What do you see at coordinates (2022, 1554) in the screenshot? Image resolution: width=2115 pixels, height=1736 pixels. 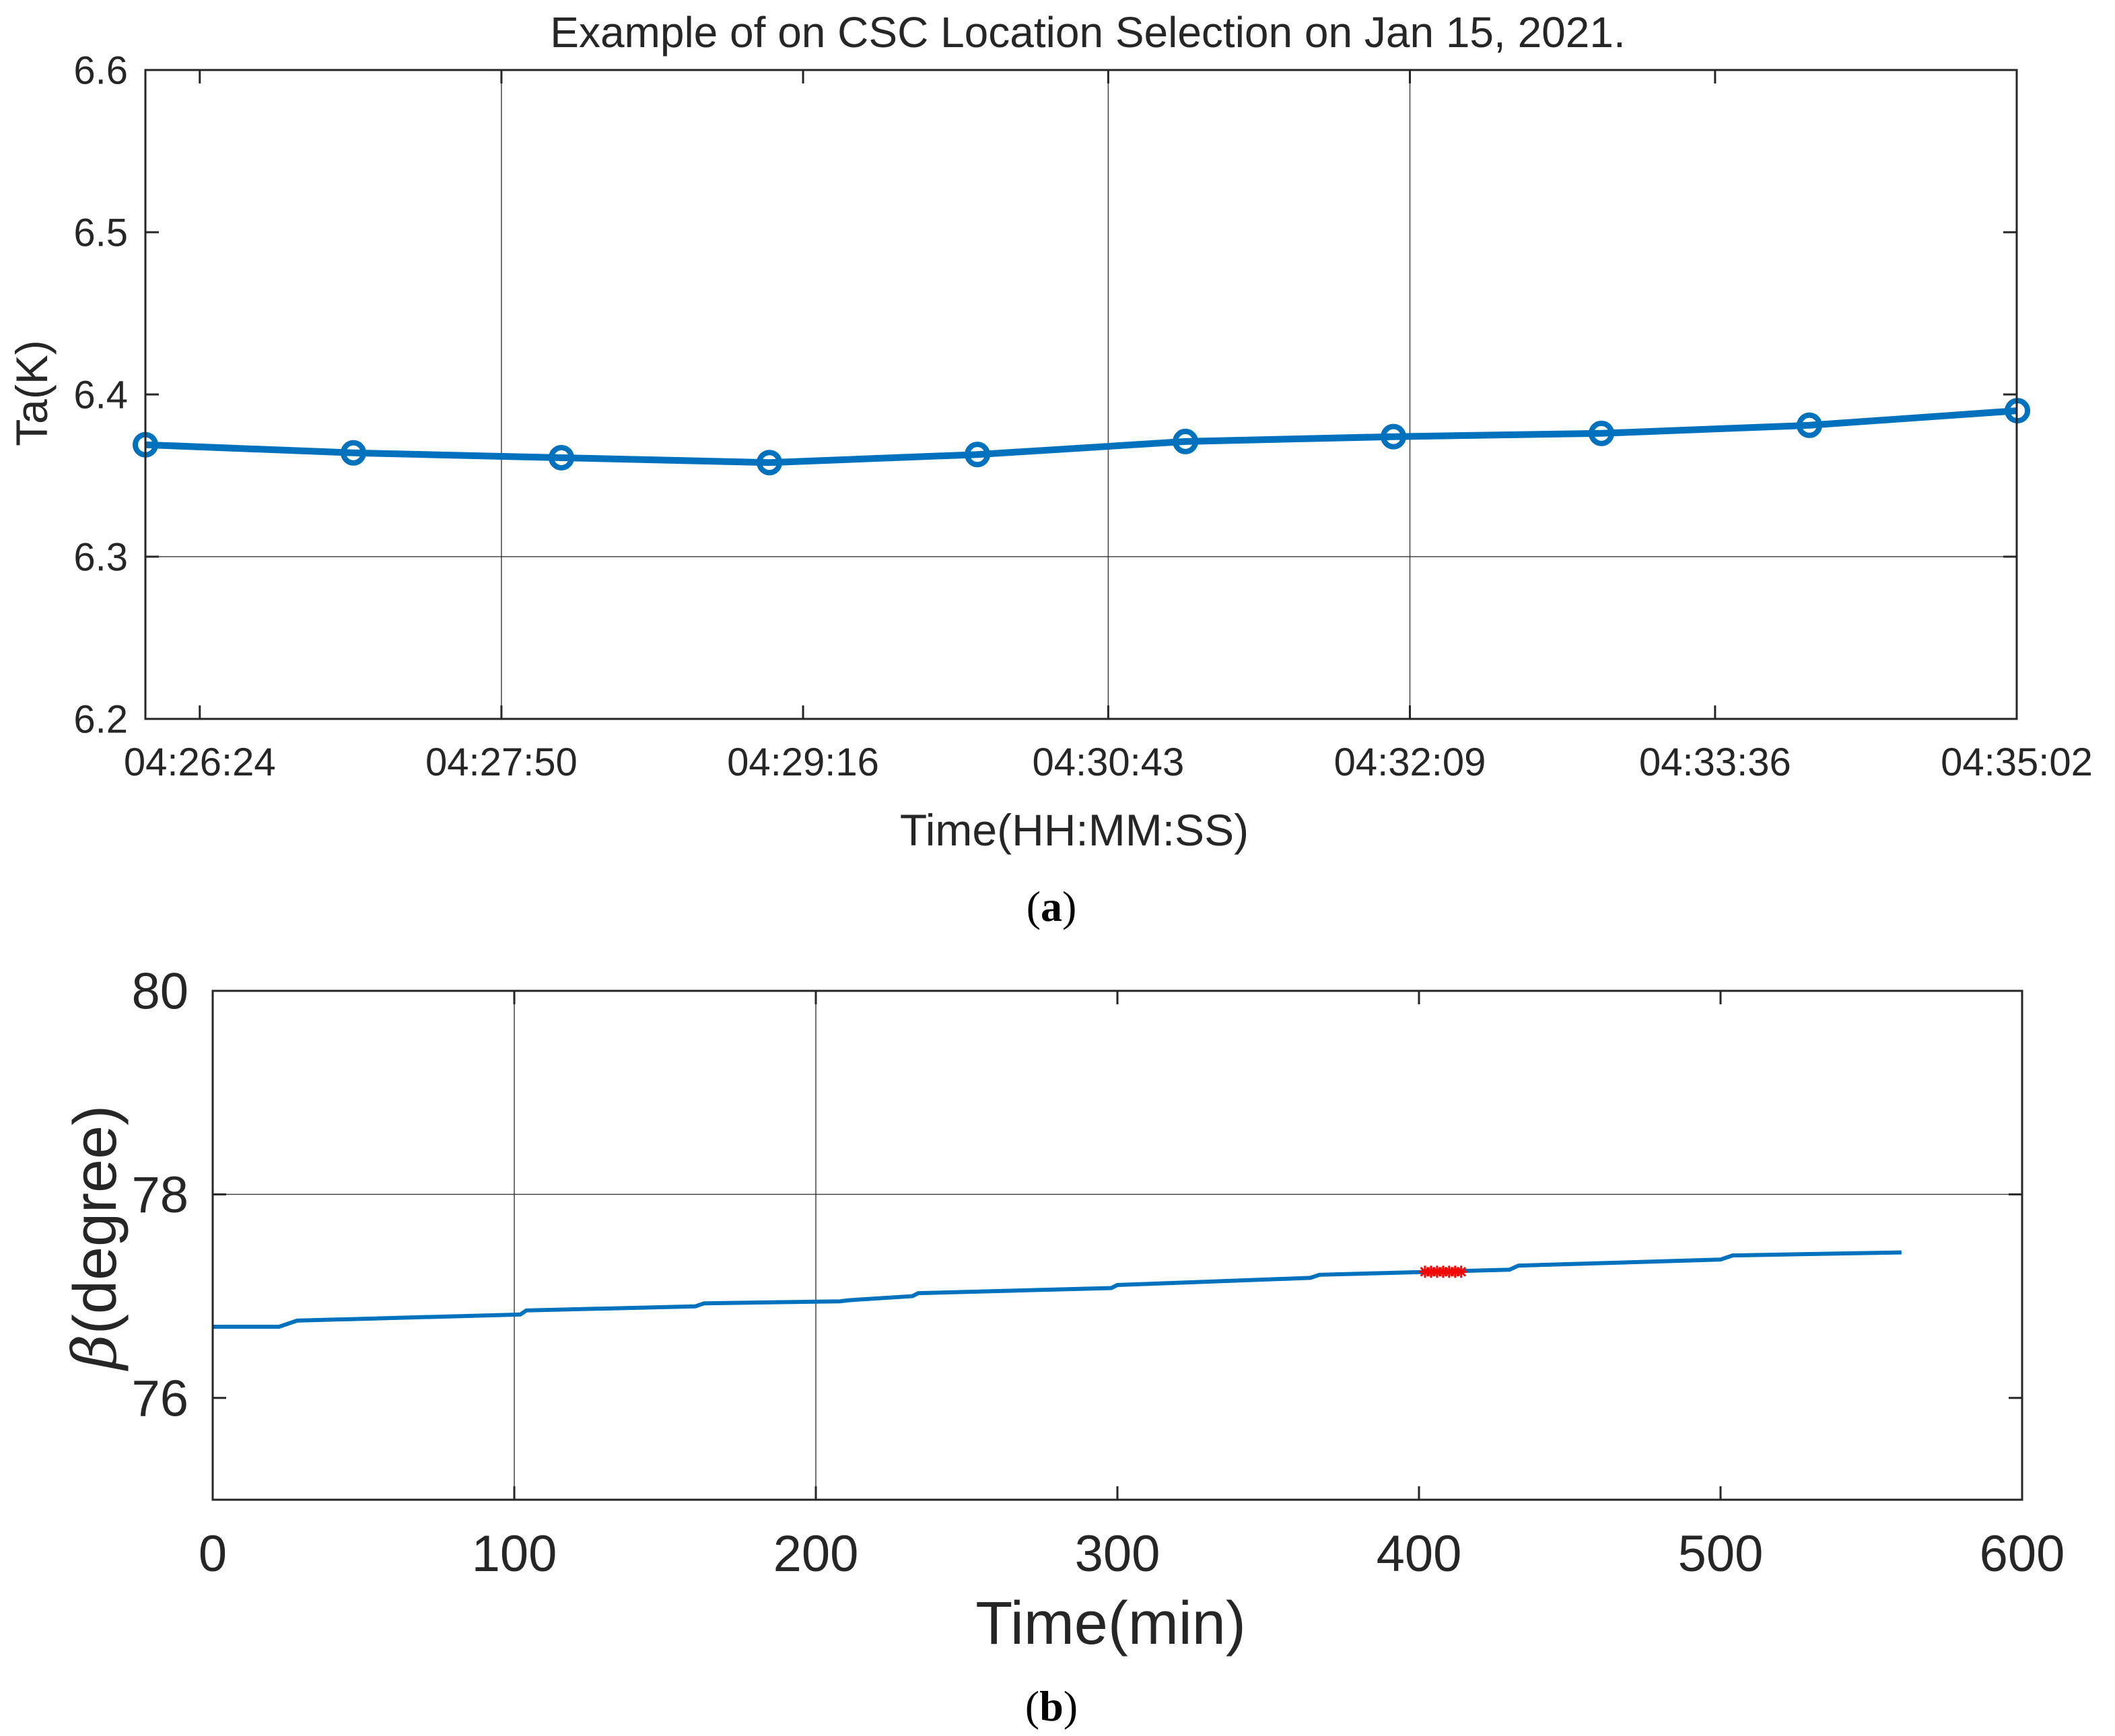 I see `b-x-tick-label: 600` at bounding box center [2022, 1554].